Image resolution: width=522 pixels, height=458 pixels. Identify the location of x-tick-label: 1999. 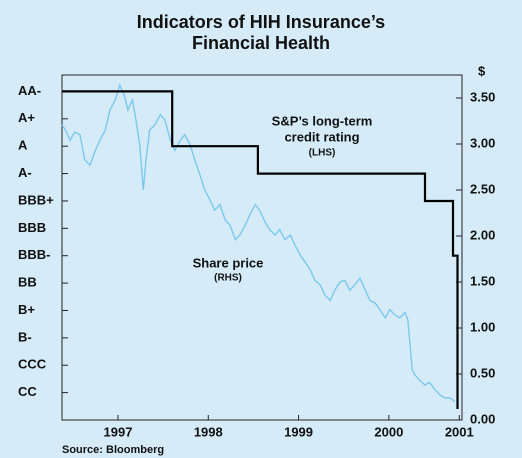
(298, 431).